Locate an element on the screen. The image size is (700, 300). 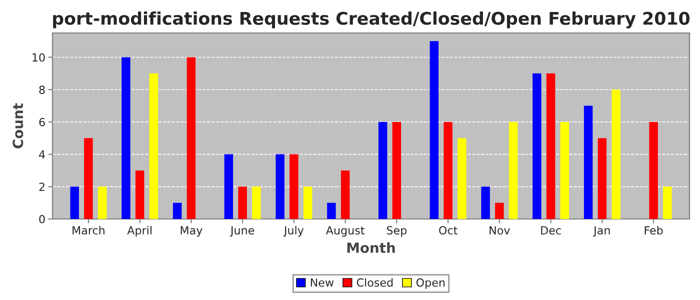
x-axis-title: Month is located at coordinates (371, 248).